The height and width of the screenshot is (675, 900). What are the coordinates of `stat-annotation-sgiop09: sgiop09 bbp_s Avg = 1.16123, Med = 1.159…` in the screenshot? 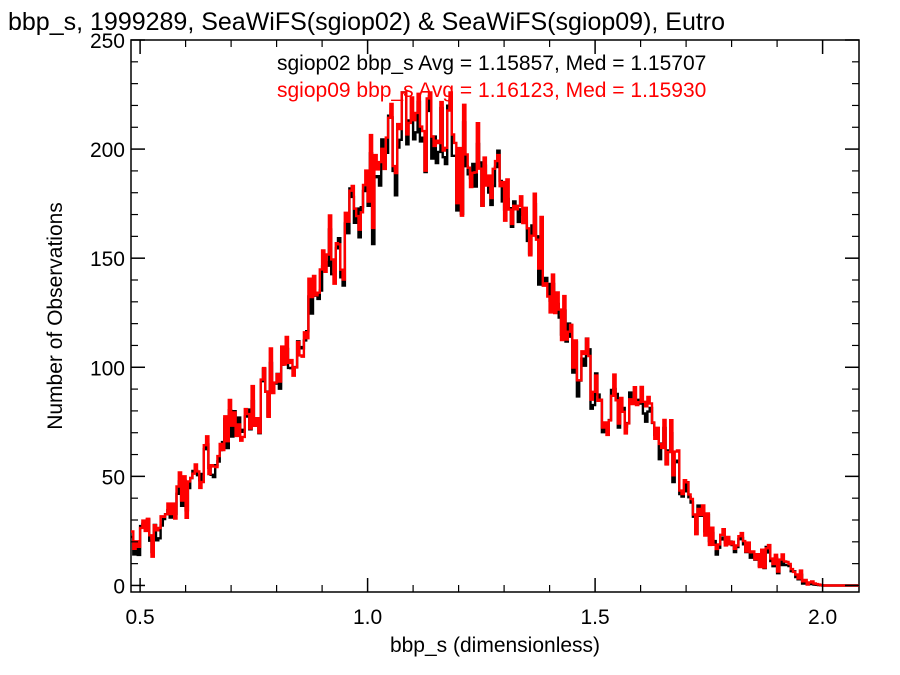 It's located at (491, 90).